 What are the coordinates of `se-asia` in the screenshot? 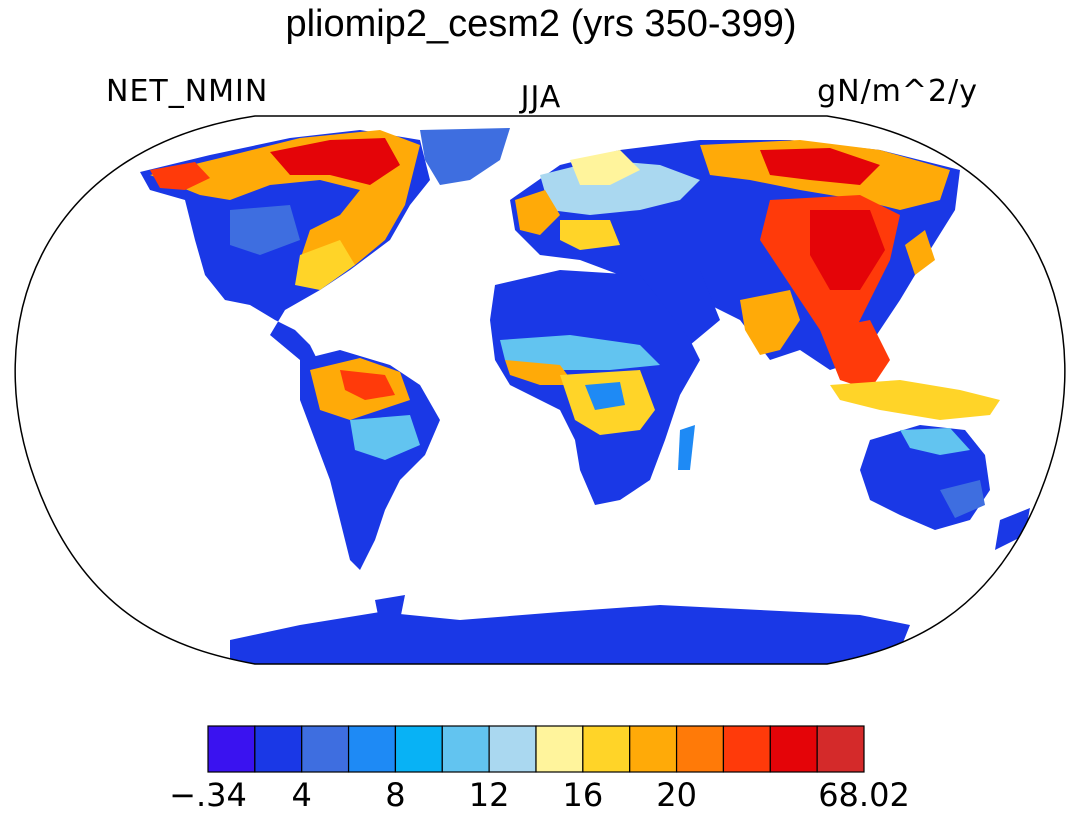 It's located at (855, 355).